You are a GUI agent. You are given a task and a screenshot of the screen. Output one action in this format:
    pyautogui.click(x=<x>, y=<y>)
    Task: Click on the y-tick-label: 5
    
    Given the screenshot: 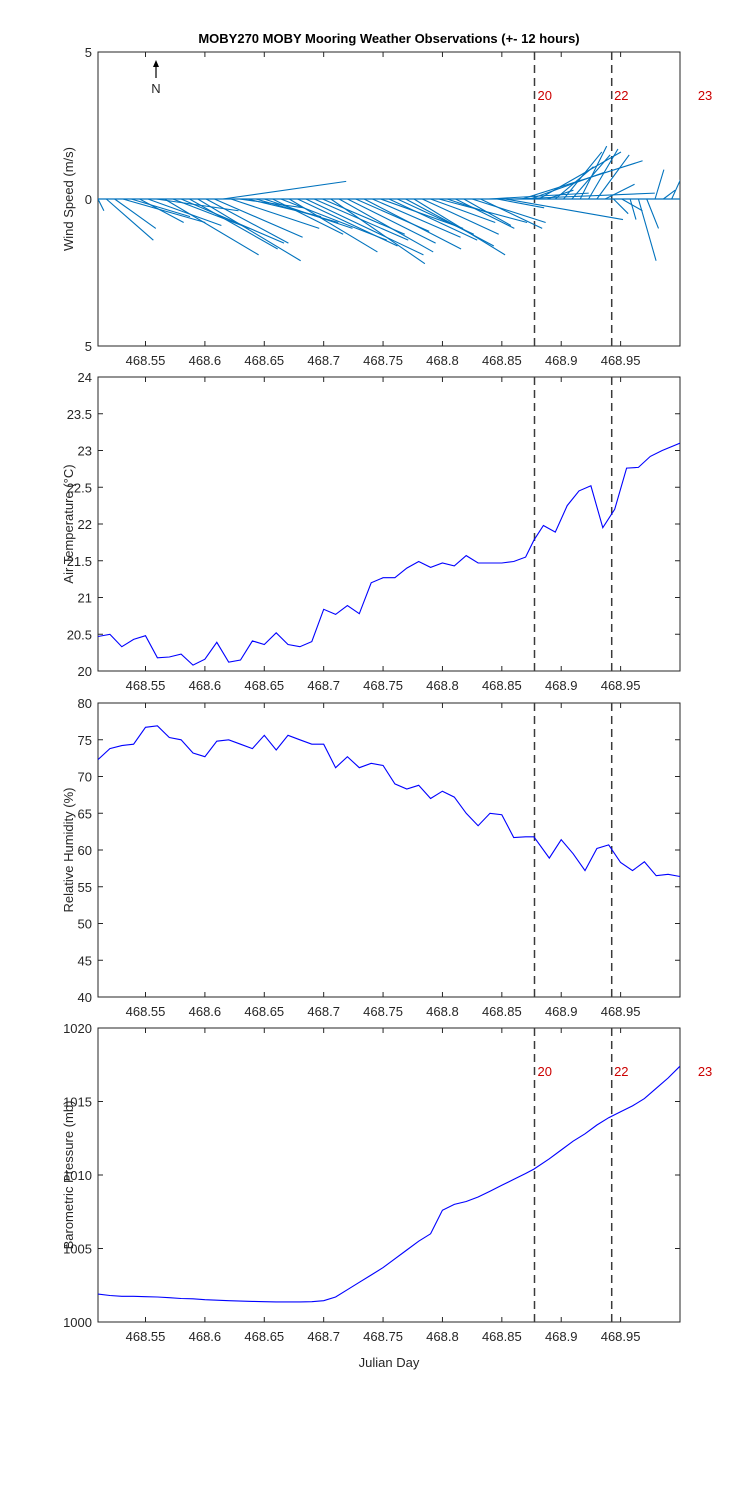 What is the action you would take?
    pyautogui.click(x=88, y=346)
    